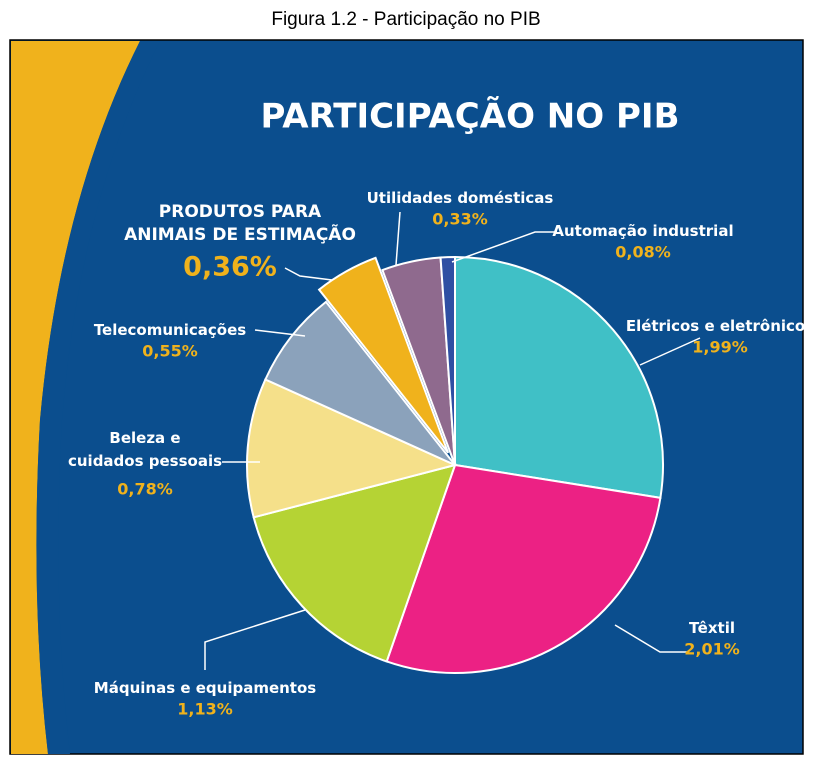  What do you see at coordinates (405, 19) in the screenshot?
I see `caption: Figura 1.2 - Participação no PIB` at bounding box center [405, 19].